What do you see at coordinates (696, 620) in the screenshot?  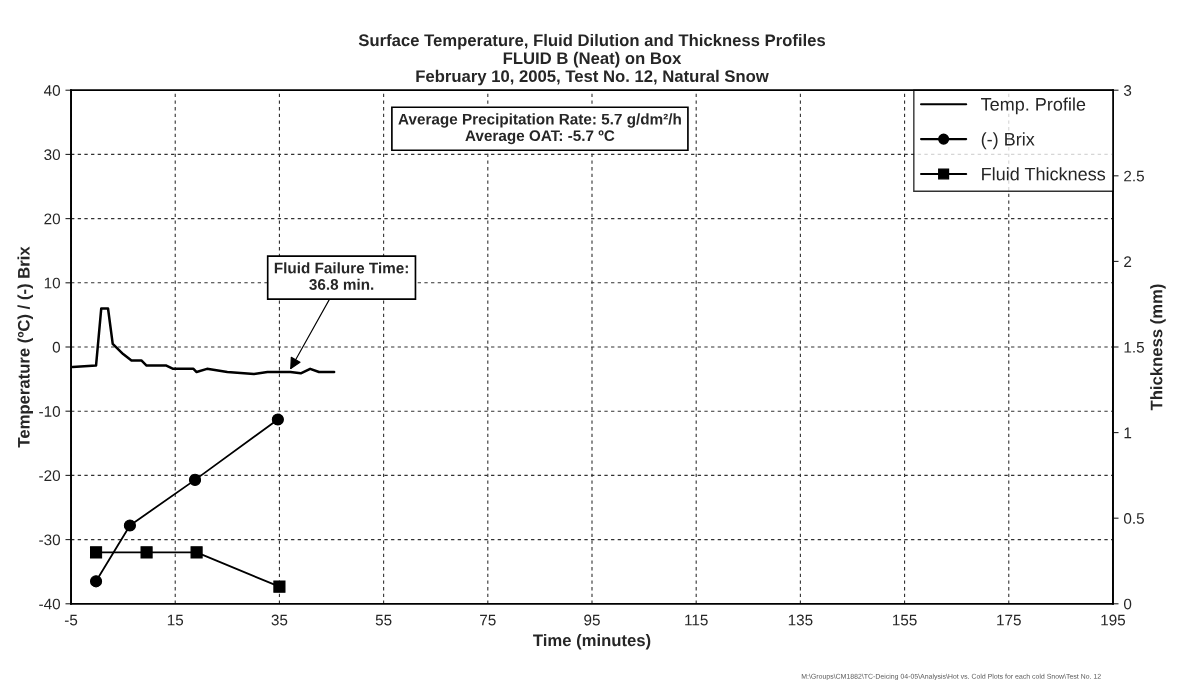 I see `x-tick-label: 115` at bounding box center [696, 620].